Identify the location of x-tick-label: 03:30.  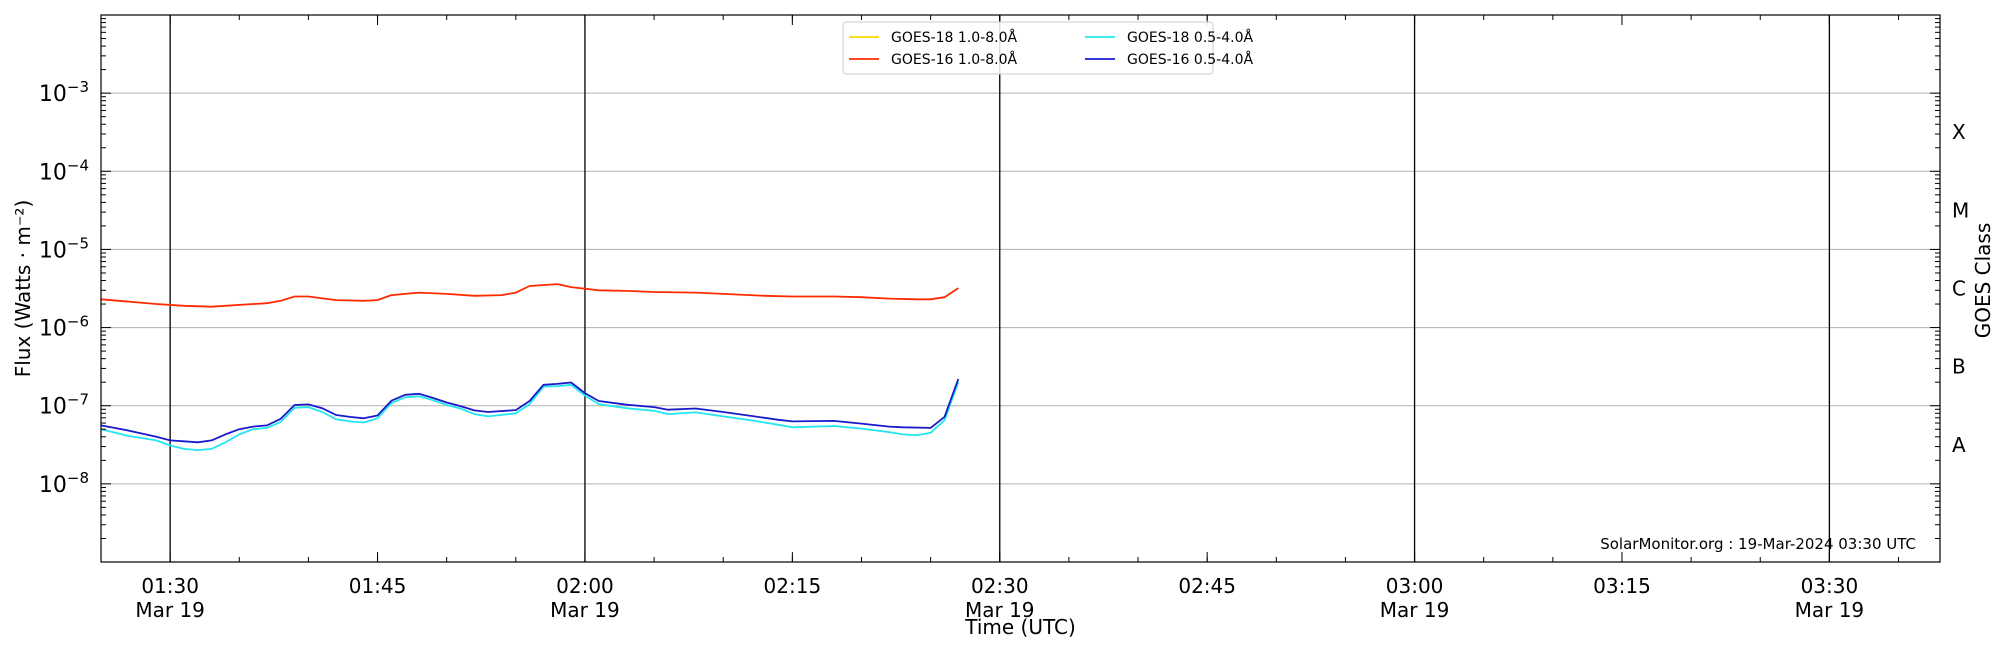
(1830, 586).